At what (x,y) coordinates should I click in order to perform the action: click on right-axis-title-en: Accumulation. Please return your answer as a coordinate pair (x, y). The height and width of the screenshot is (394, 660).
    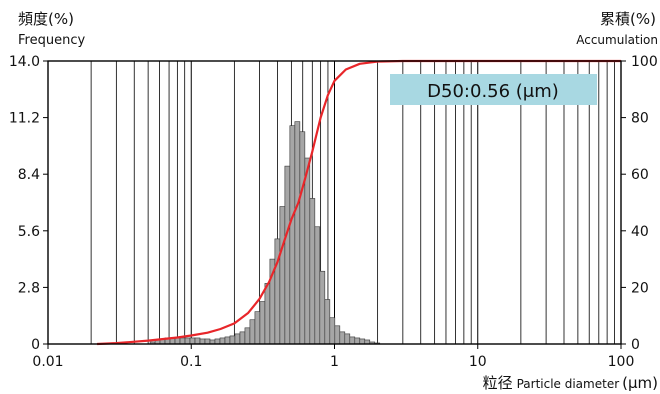
    Looking at the image, I should click on (617, 40).